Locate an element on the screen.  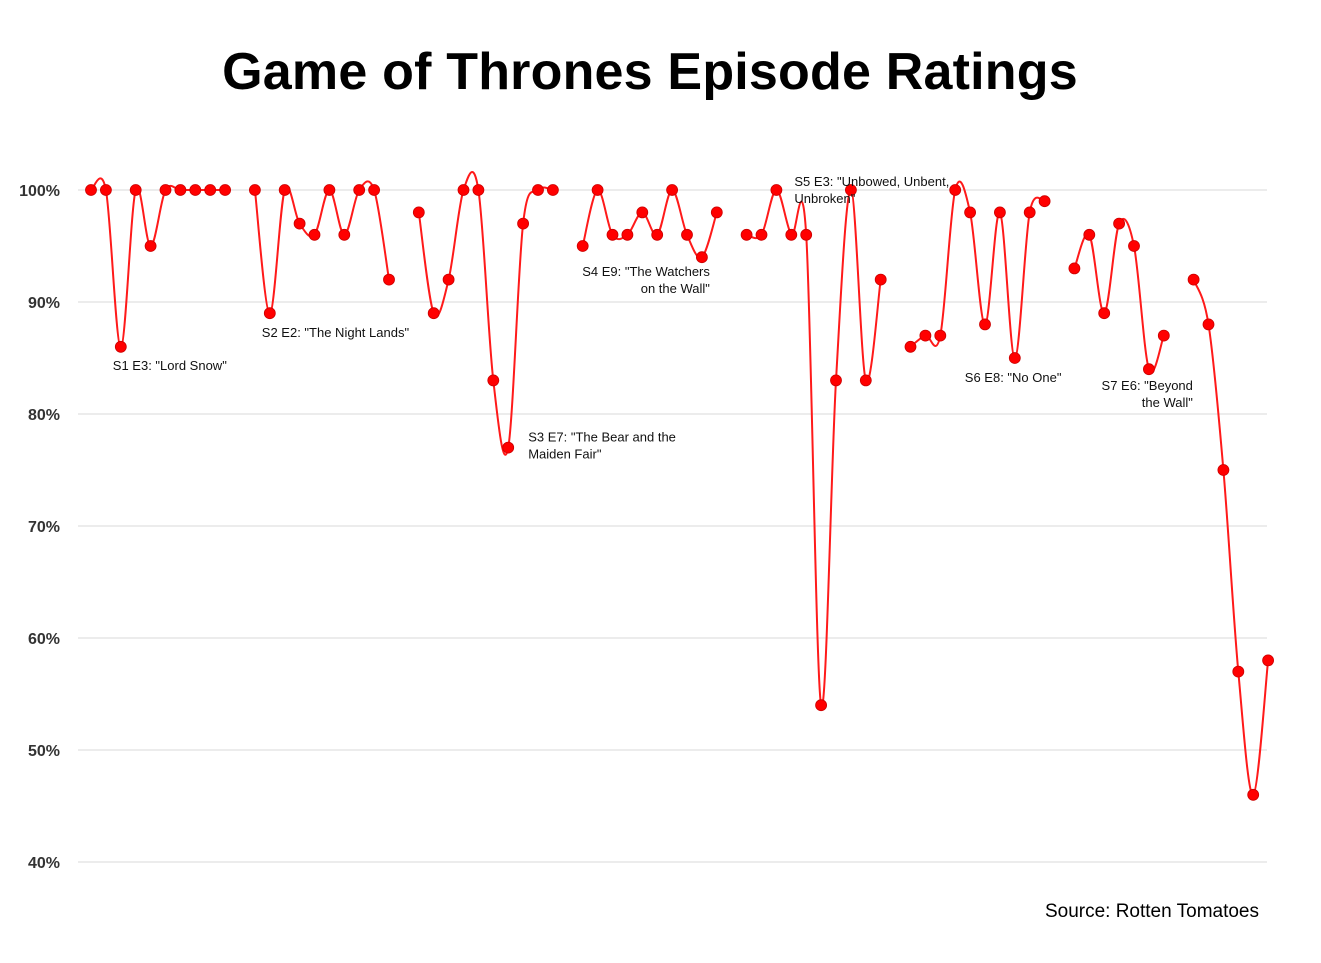
y-tick-label: 50% is located at coordinates (44, 751).